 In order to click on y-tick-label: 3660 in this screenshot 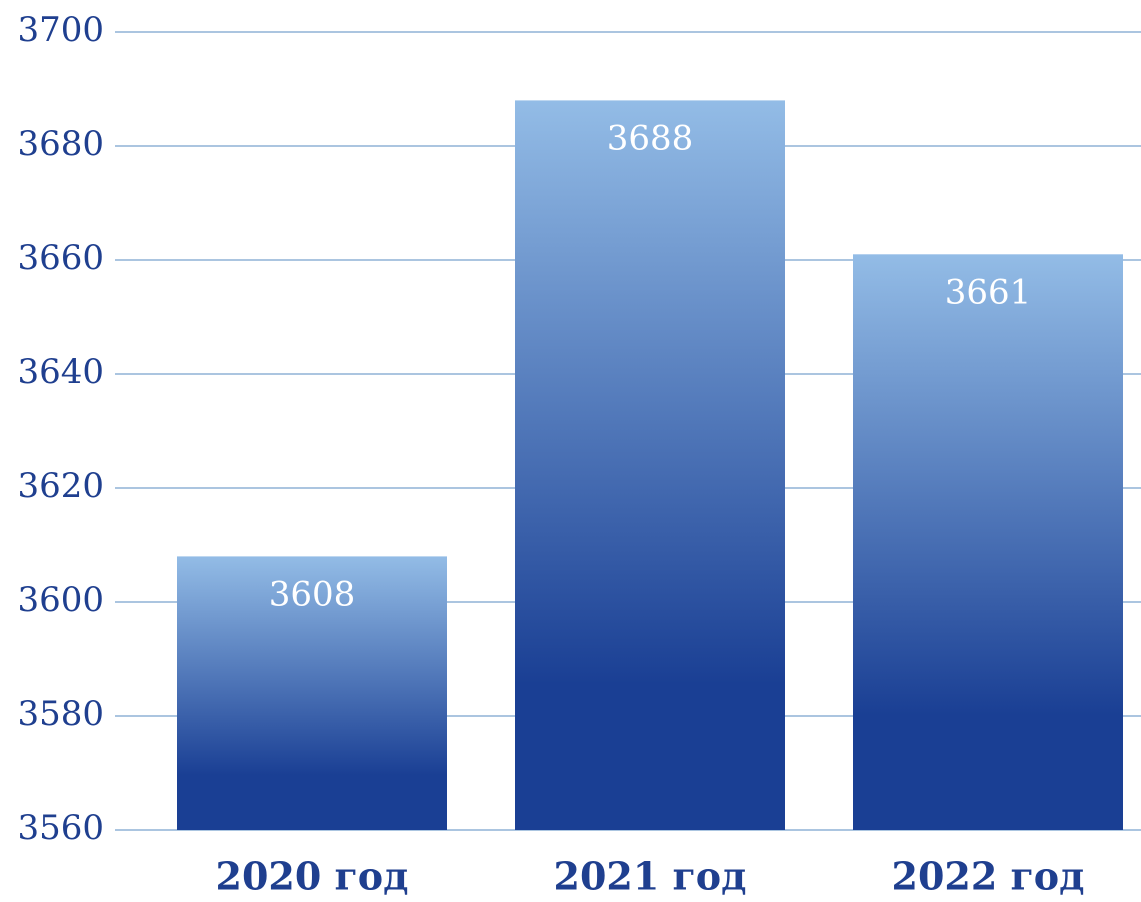, I will do `click(60, 258)`.